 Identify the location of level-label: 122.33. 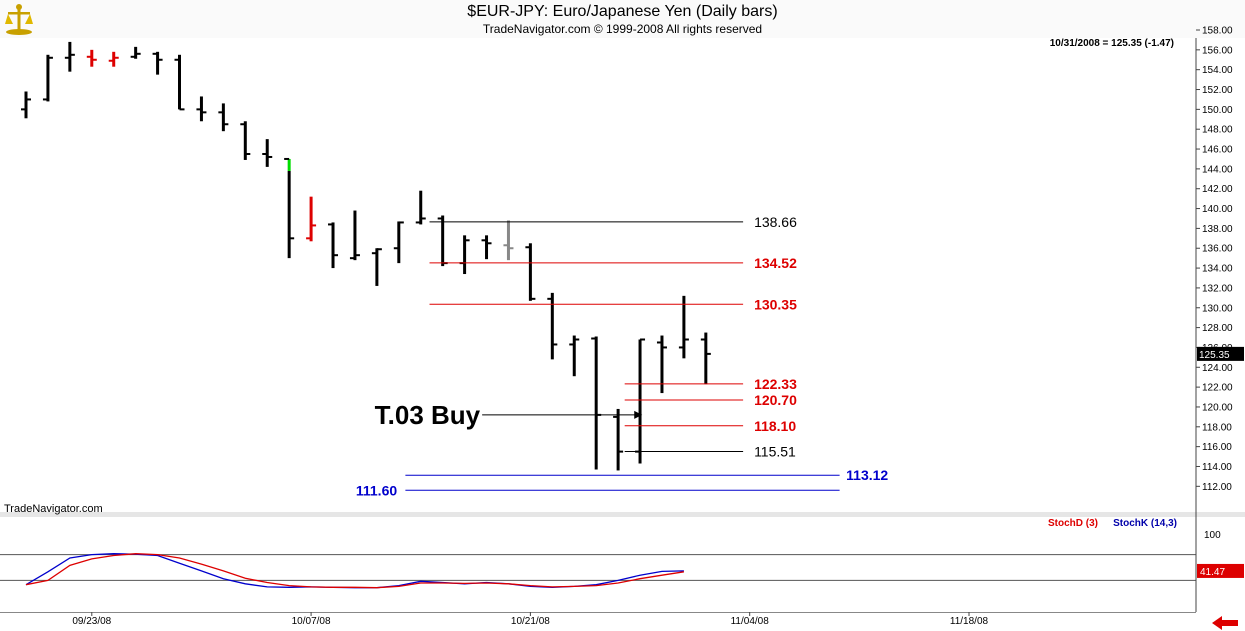
(775, 384).